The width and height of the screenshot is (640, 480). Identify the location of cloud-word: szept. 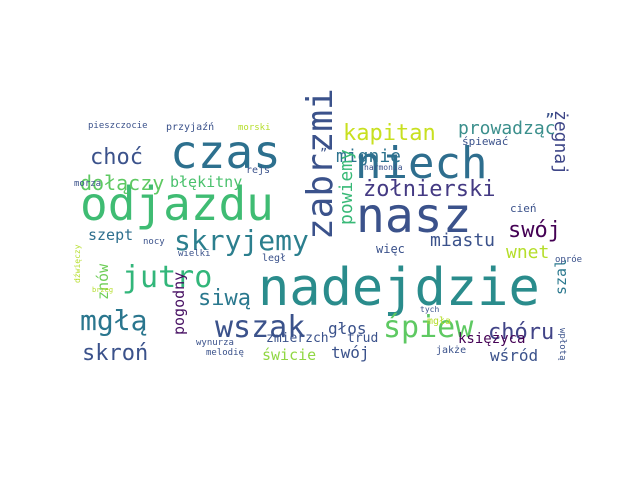
(110, 235).